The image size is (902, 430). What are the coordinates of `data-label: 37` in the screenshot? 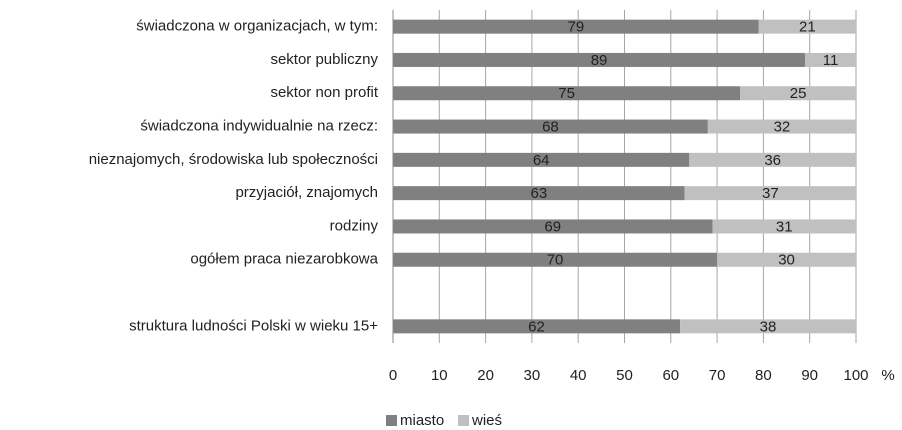 It's located at (770, 193).